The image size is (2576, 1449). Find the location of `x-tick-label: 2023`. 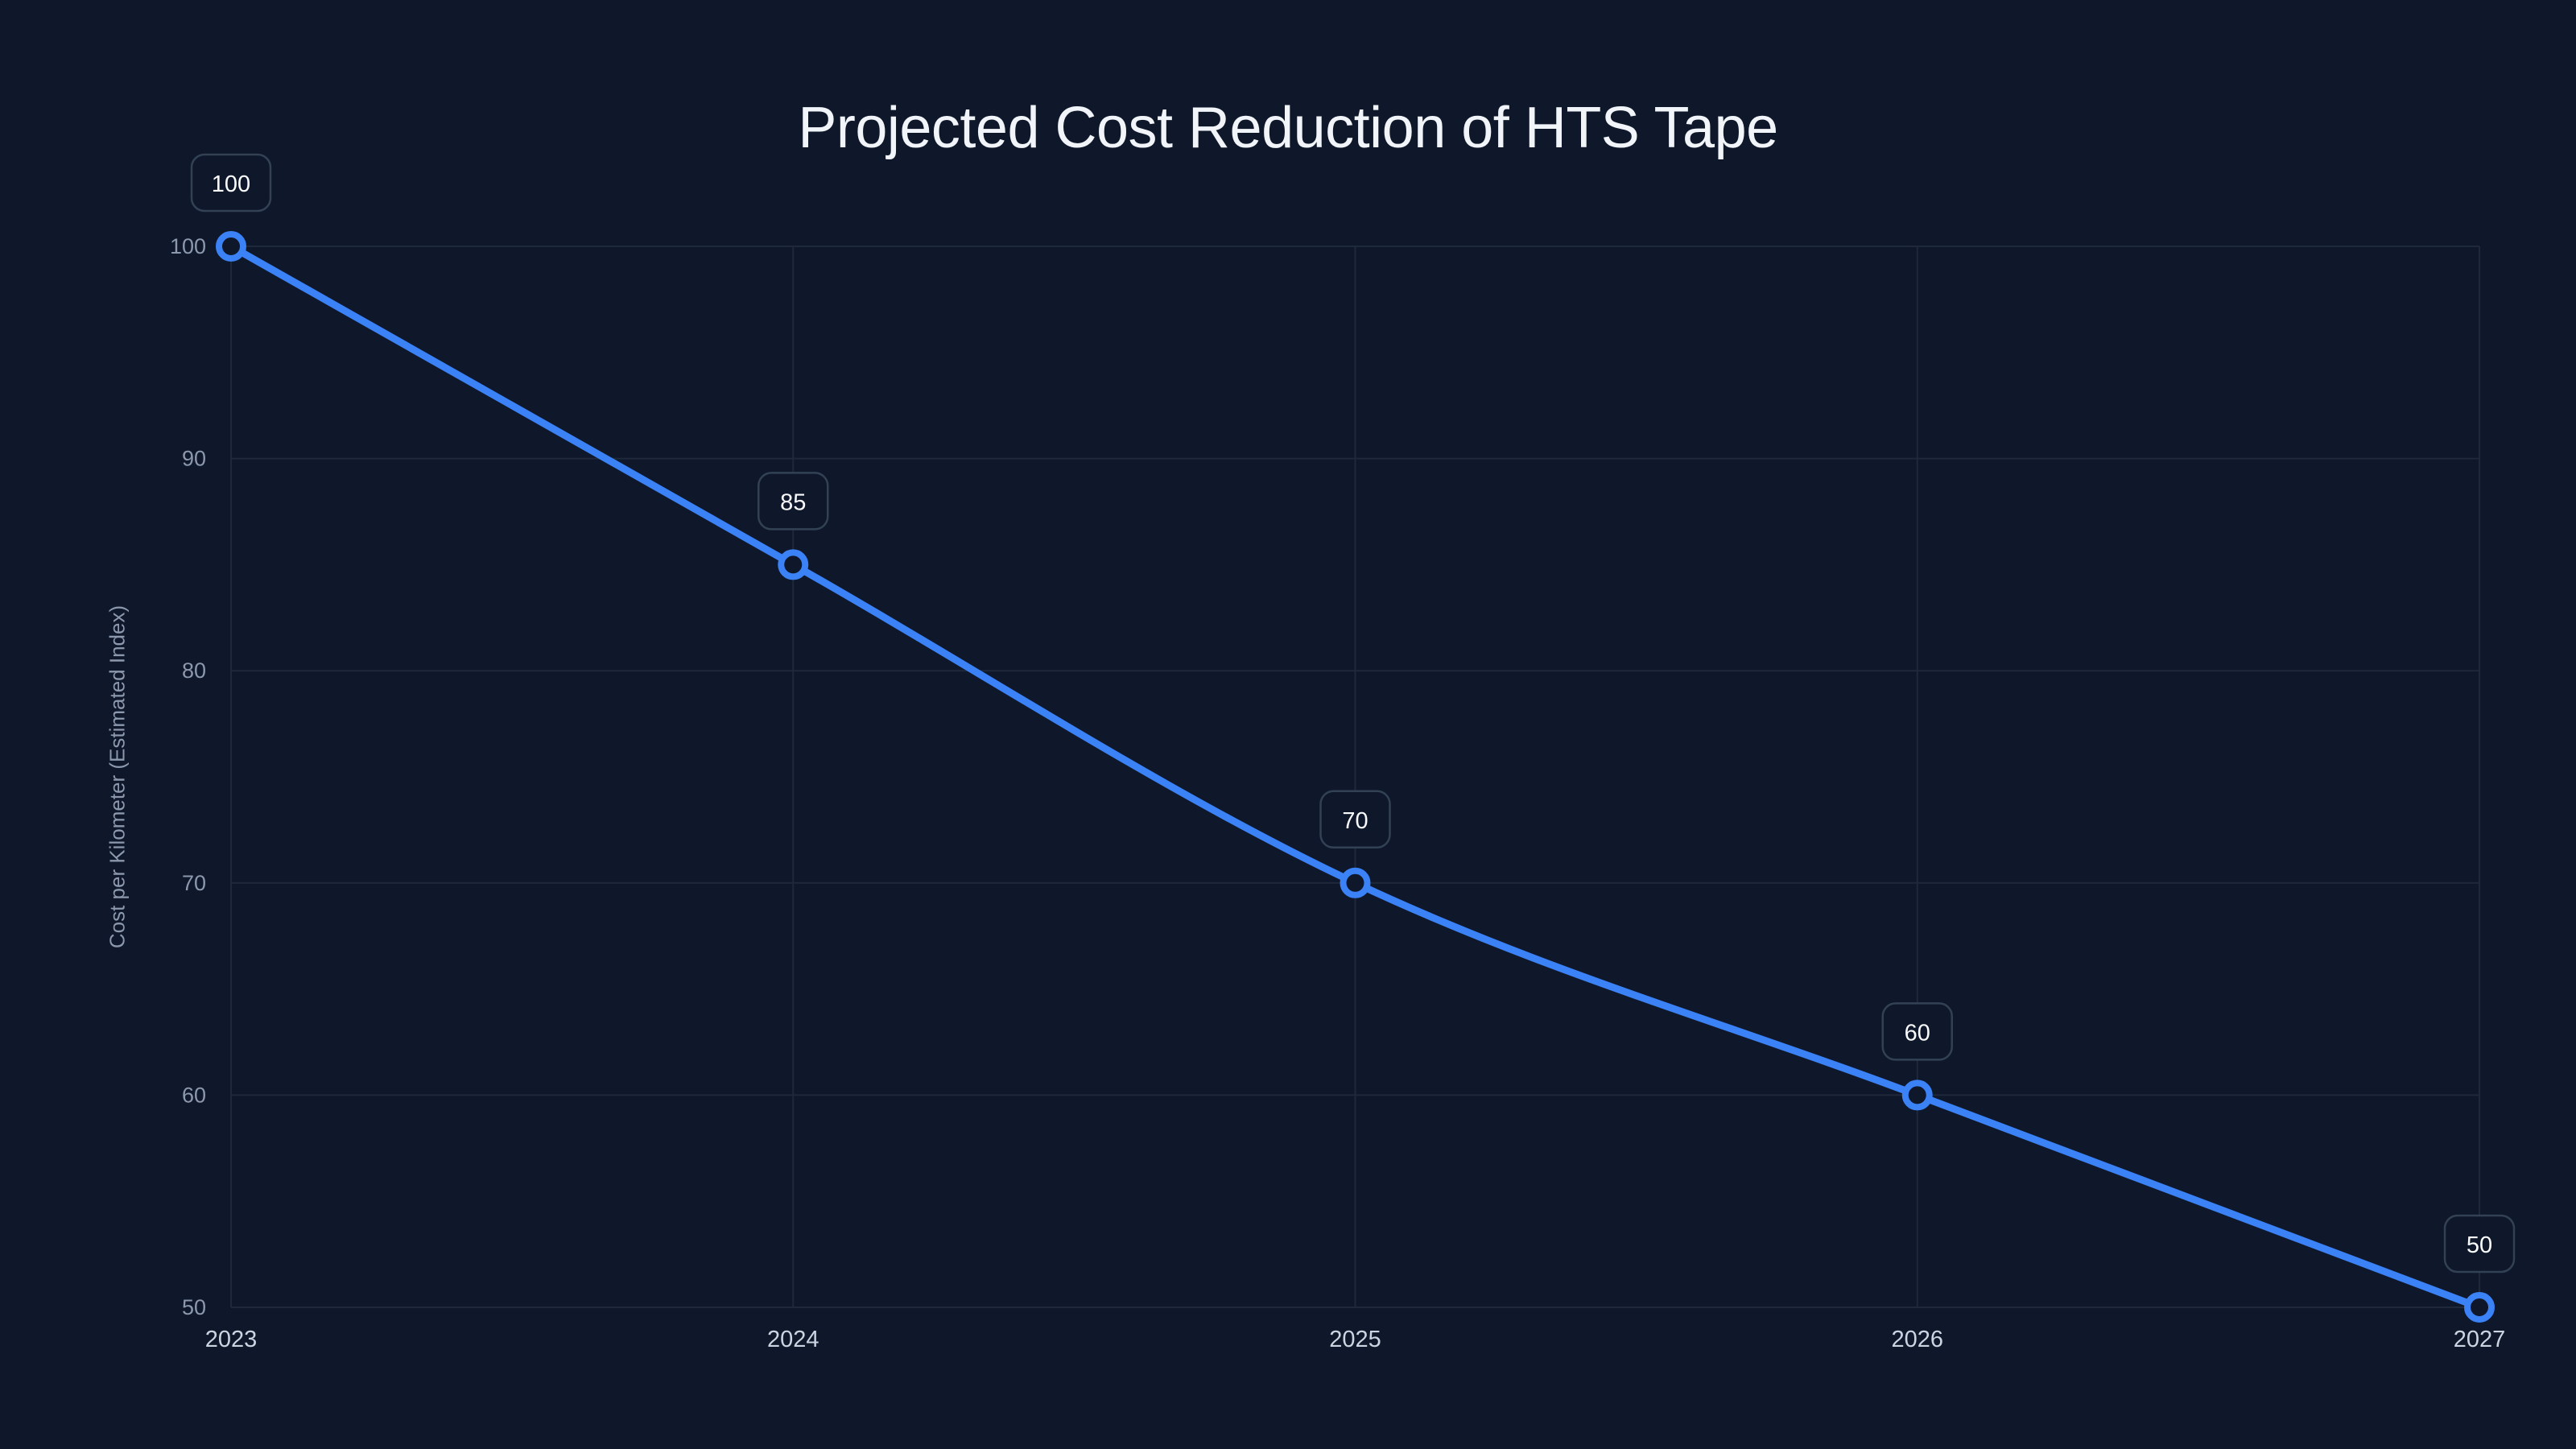

x-tick-label: 2023 is located at coordinates (231, 1339).